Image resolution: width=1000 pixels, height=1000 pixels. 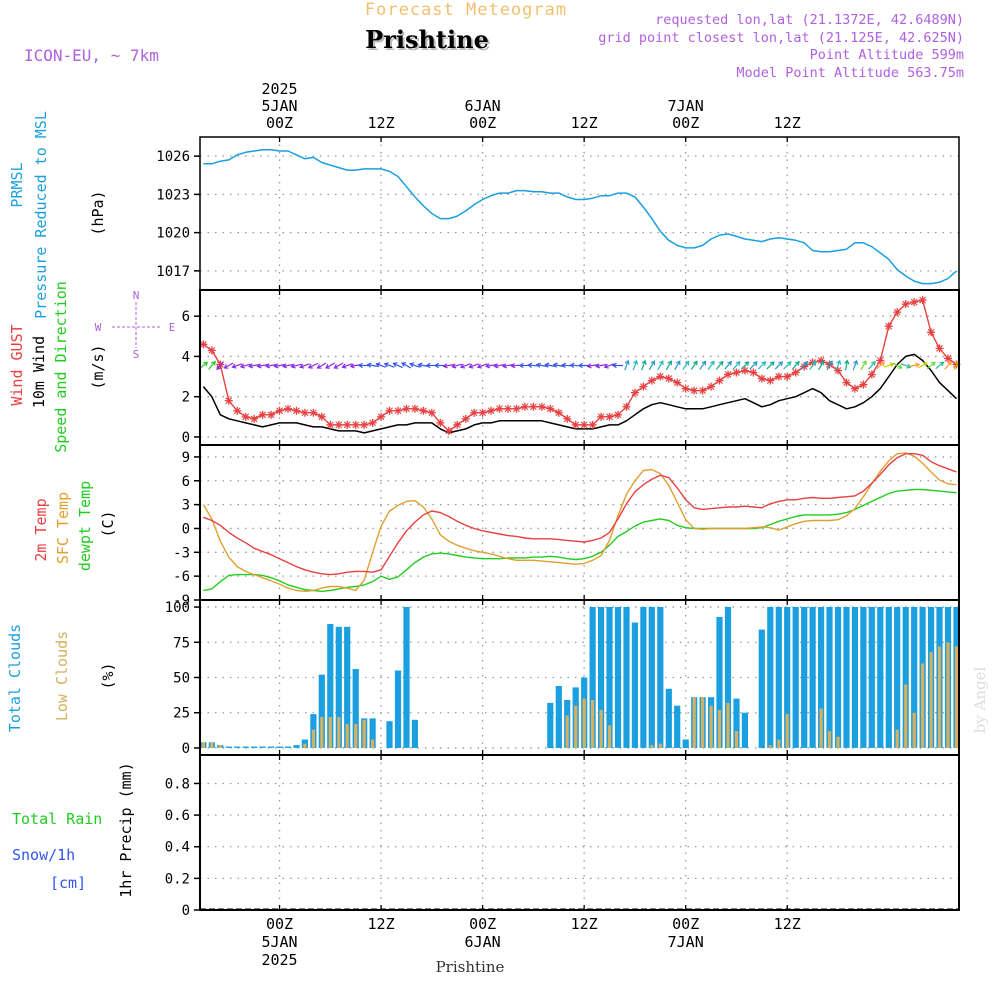 What do you see at coordinates (279, 89) in the screenshot?
I see `top-time-label: 2025` at bounding box center [279, 89].